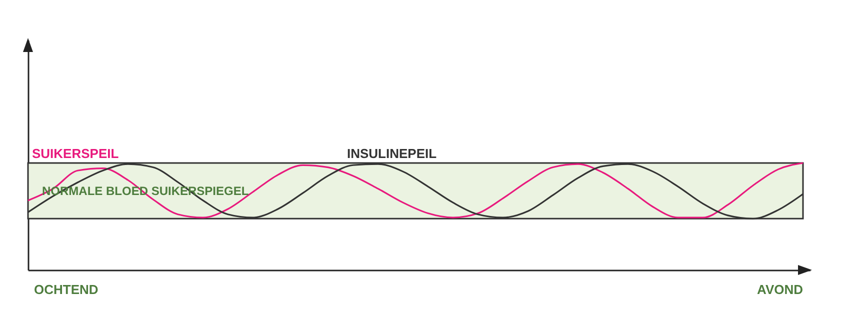 The width and height of the screenshot is (865, 330). Describe the element at coordinates (392, 153) in the screenshot. I see `series-label: INSULINEPEIL` at that location.